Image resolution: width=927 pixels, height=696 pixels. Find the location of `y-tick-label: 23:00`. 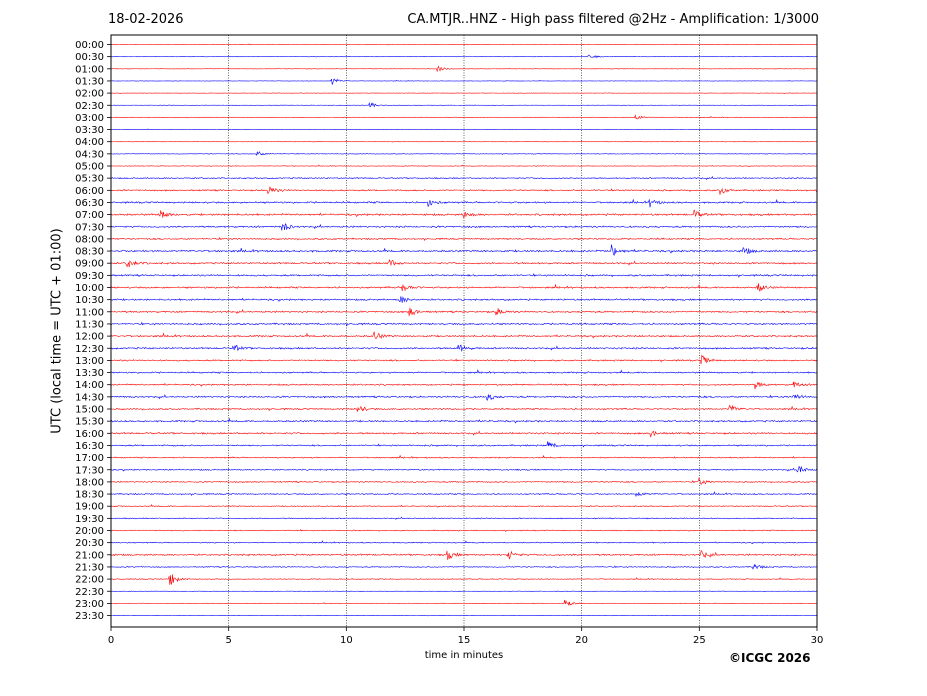

y-tick-label: 23:00 is located at coordinates (89, 604).